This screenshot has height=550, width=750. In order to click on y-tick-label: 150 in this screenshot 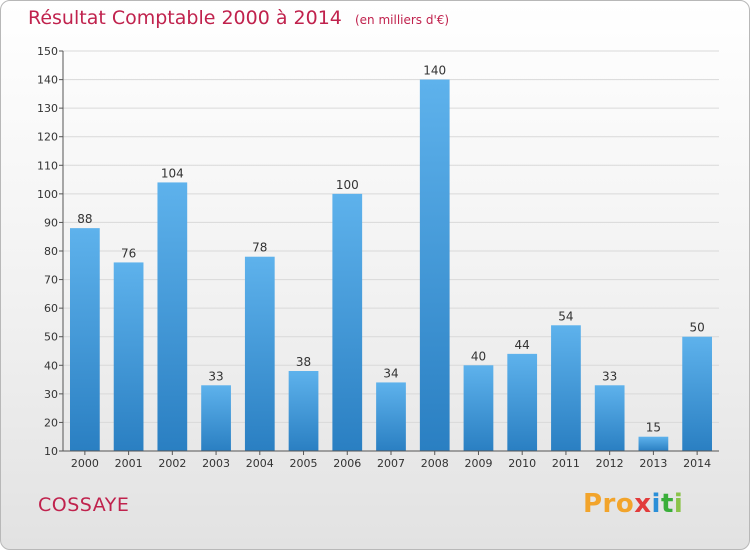, I will do `click(47, 51)`.